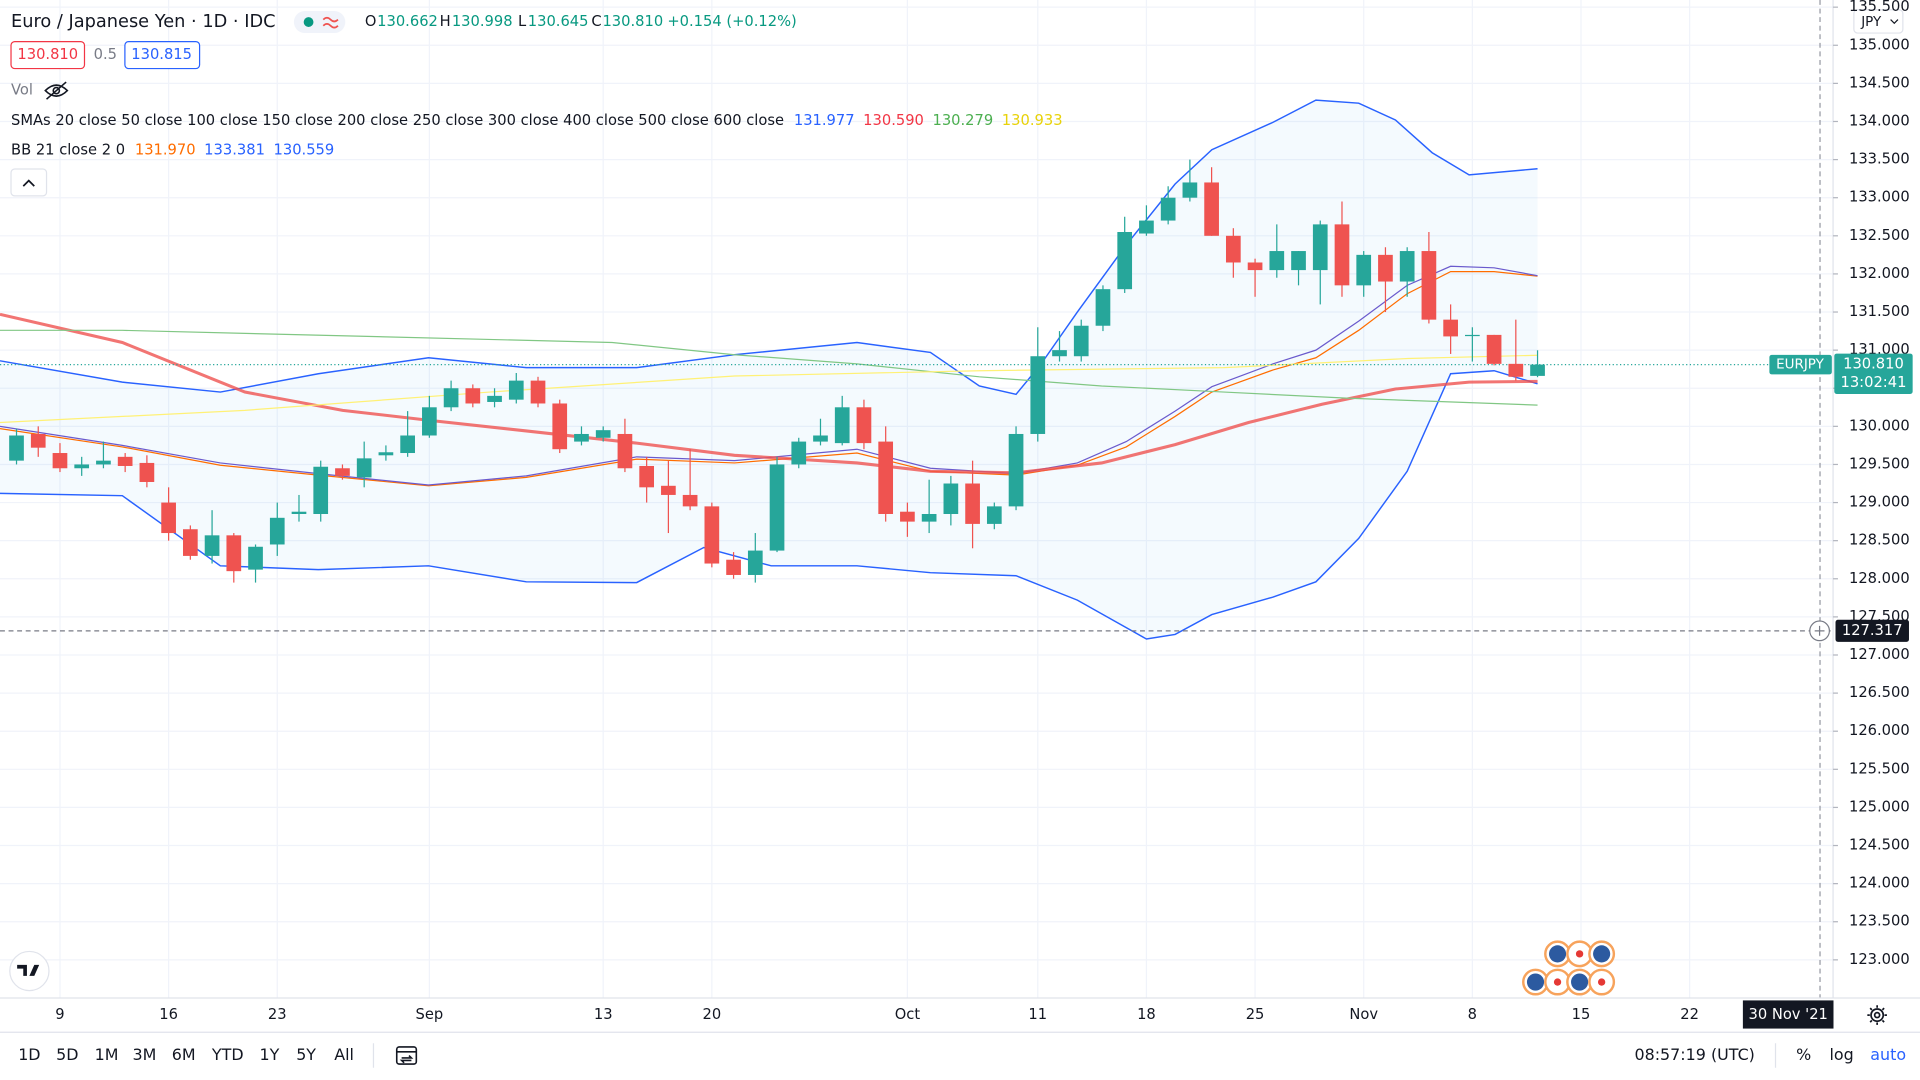  I want to click on bb-legend: BB 21 close 2 0, so click(68, 150).